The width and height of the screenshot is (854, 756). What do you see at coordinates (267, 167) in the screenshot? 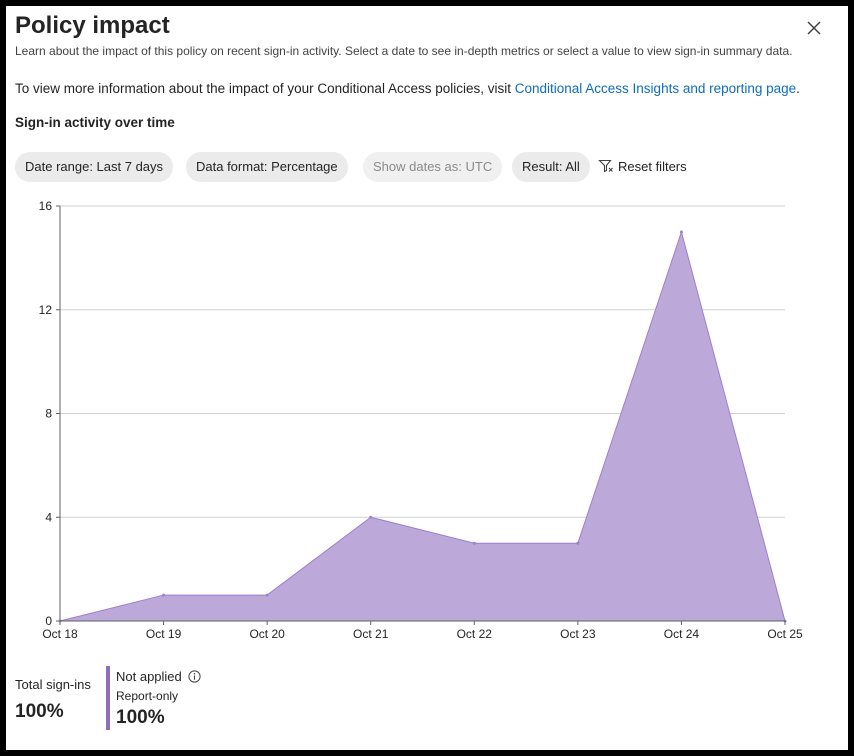
I see `data-format-filter: Data format: Percentage` at bounding box center [267, 167].